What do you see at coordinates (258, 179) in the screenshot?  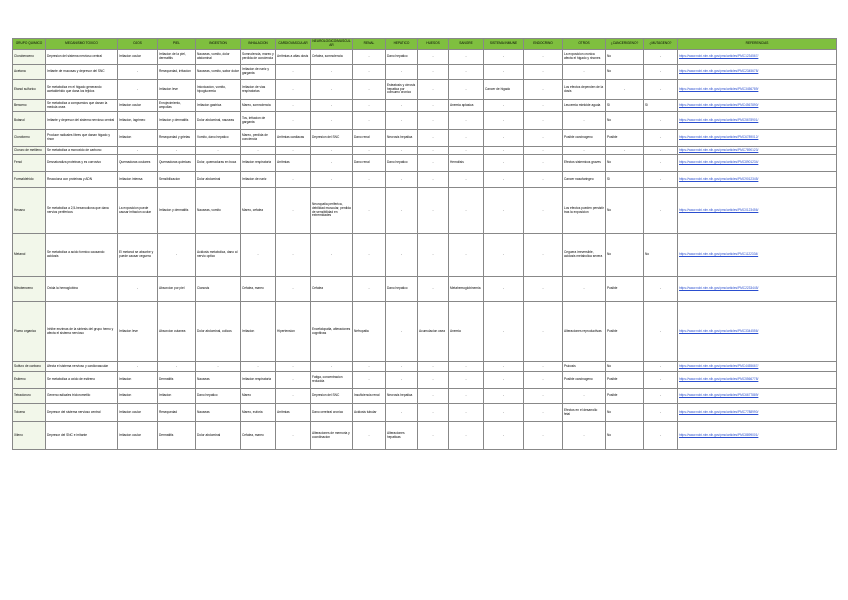 I see `cell: Irritacion de nariz` at bounding box center [258, 179].